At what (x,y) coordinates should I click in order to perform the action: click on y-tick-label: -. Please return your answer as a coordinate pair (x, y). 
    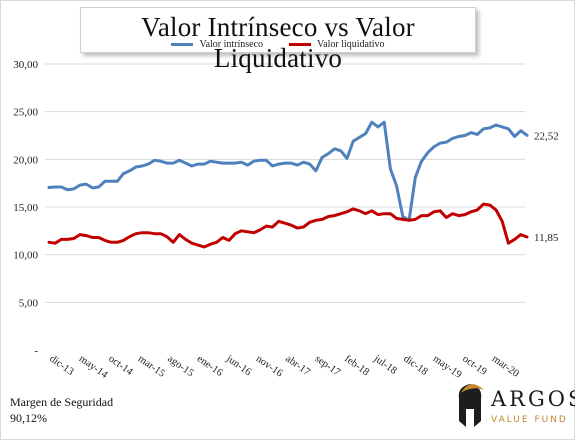
    Looking at the image, I should click on (36, 351).